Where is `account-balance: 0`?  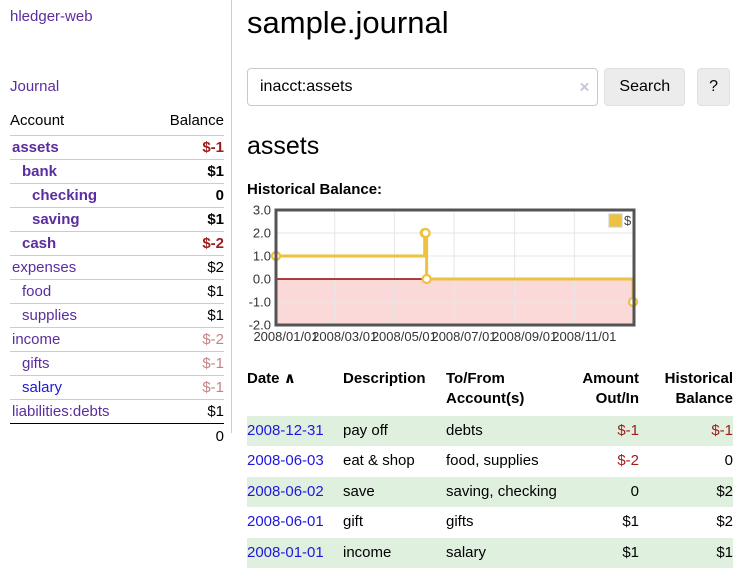 account-balance: 0 is located at coordinates (186, 195).